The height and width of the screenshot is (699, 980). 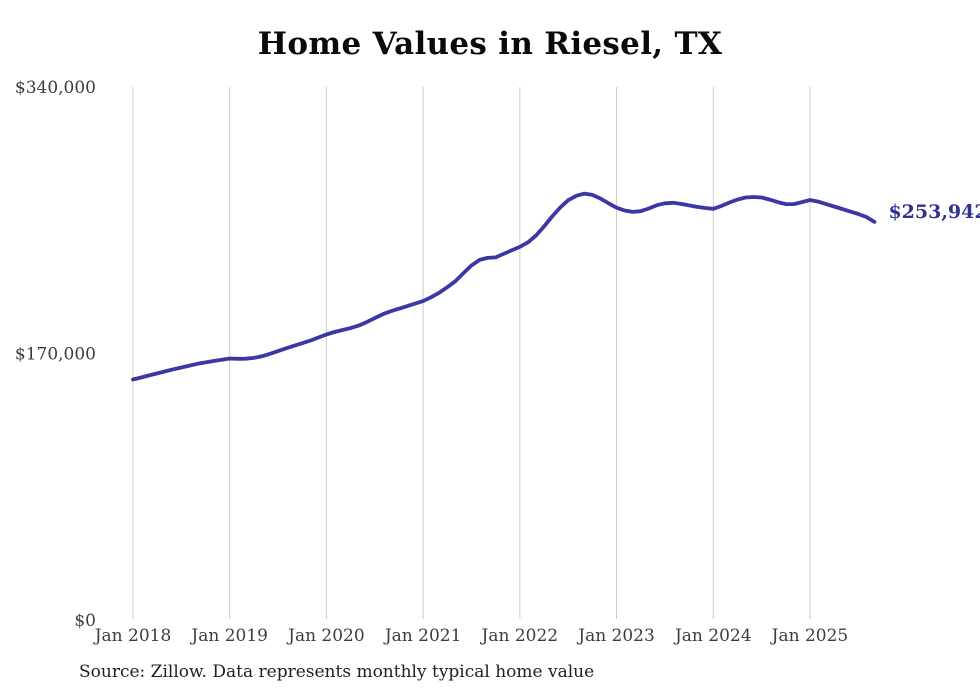 I want to click on x-axis-tick-label: Jan 2023, so click(x=615, y=636).